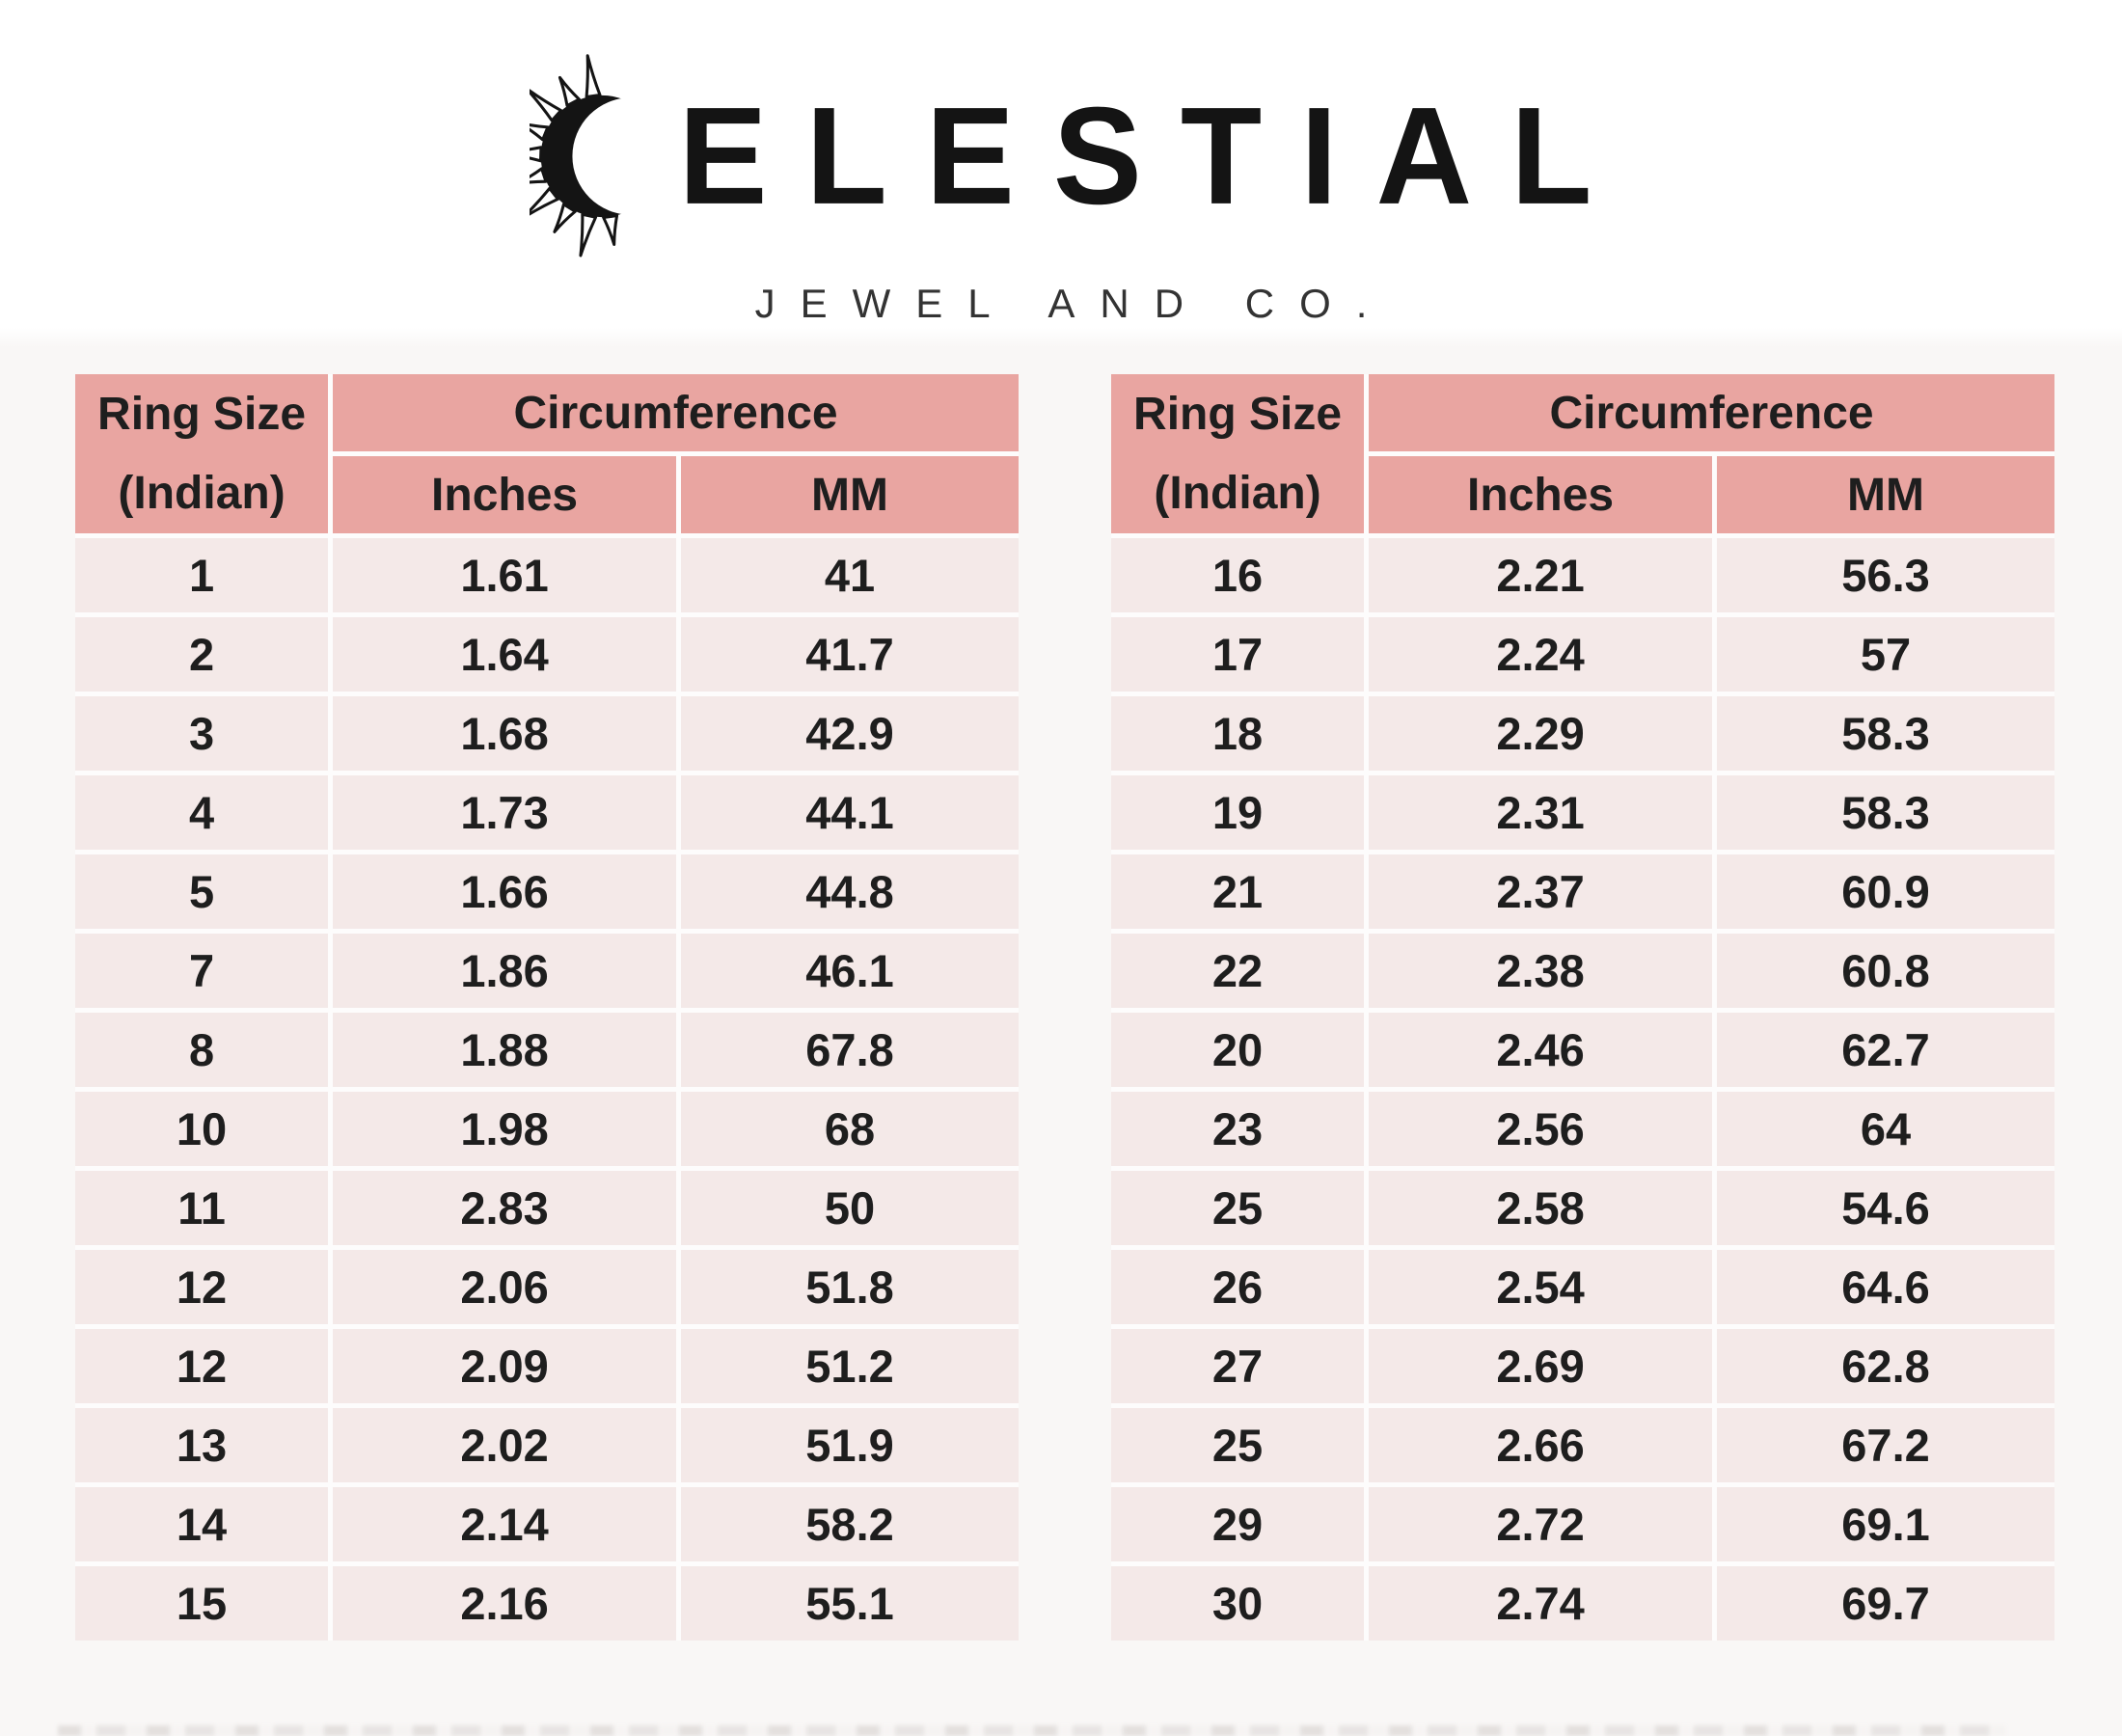  I want to click on ring-size-cell: 2, so click(202, 654).